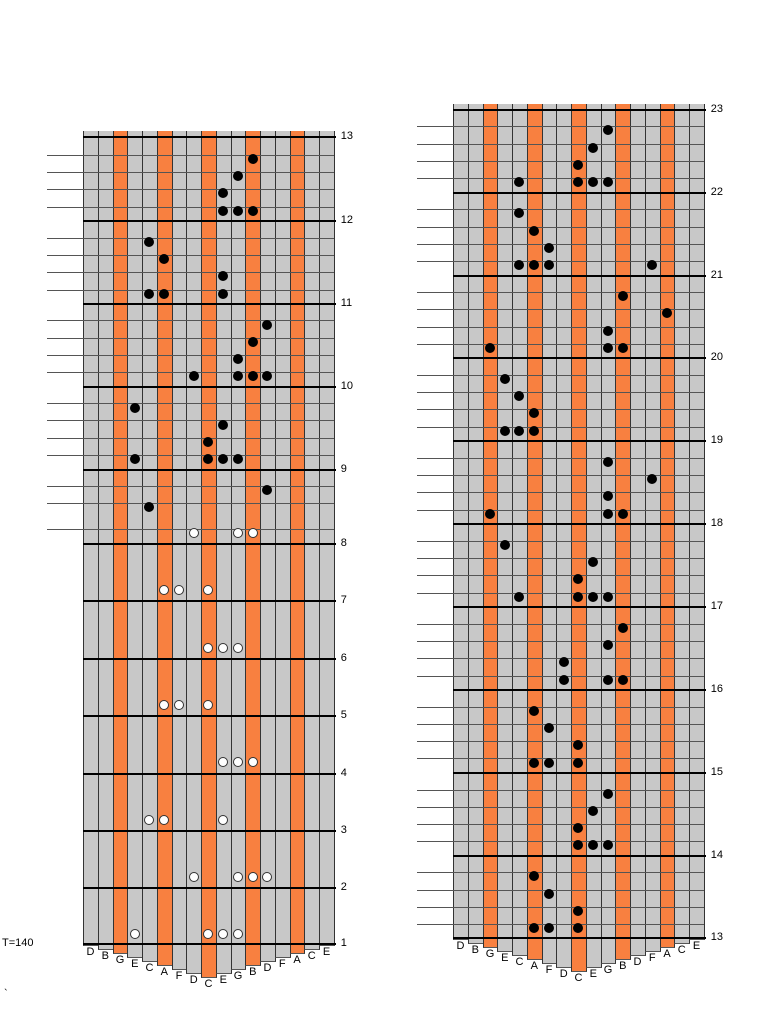 This screenshot has height=1024, width=768. Describe the element at coordinates (343, 658) in the screenshot. I see `measure-number: 6` at that location.